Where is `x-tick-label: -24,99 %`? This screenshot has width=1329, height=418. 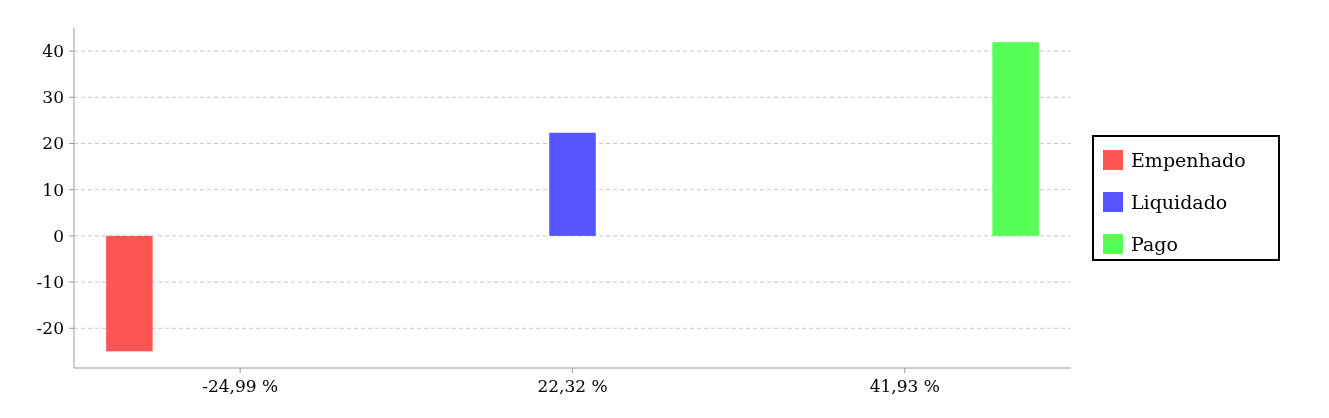 x-tick-label: -24,99 % is located at coordinates (240, 386).